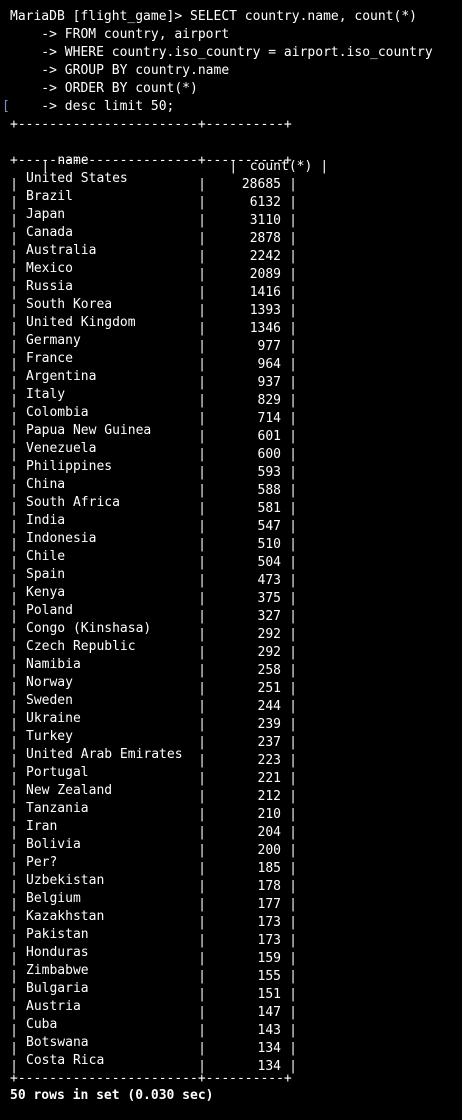  I want to click on cell-country-name: New Zealand, so click(69, 790).